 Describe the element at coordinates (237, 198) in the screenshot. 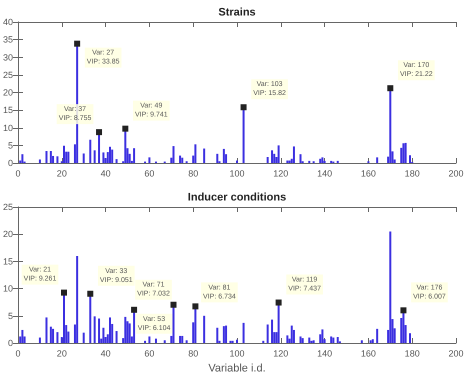

I see `chart-title: Inducer conditions` at that location.